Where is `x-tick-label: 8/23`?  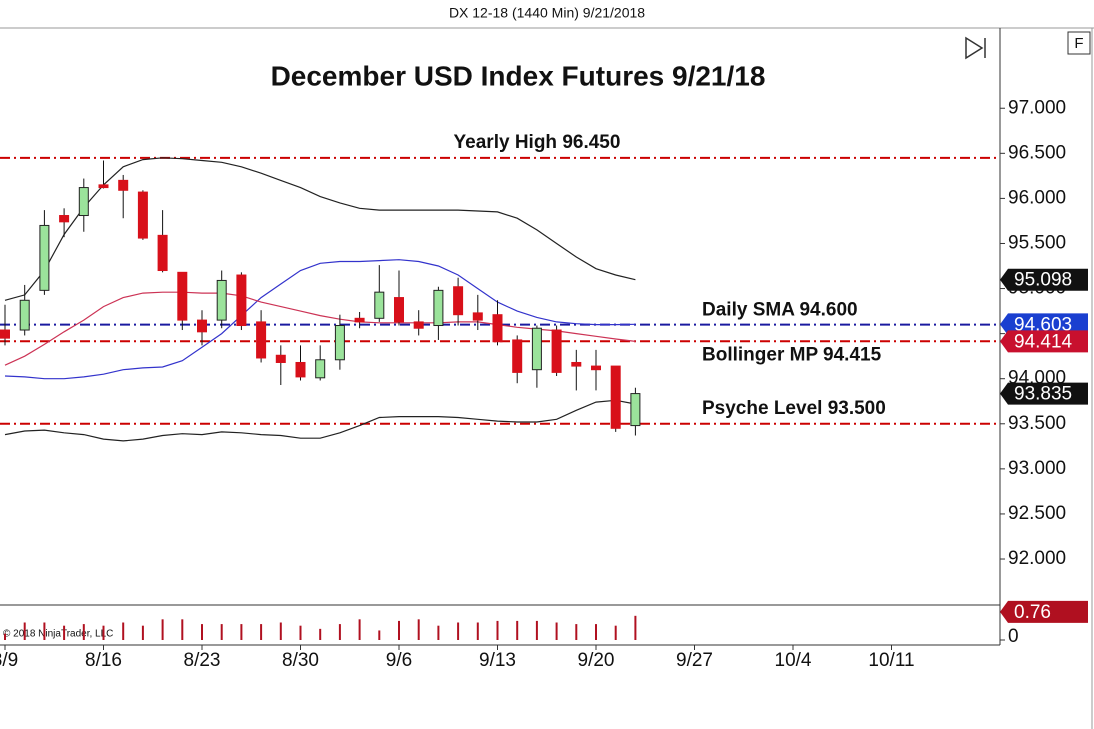 x-tick-label: 8/23 is located at coordinates (202, 660).